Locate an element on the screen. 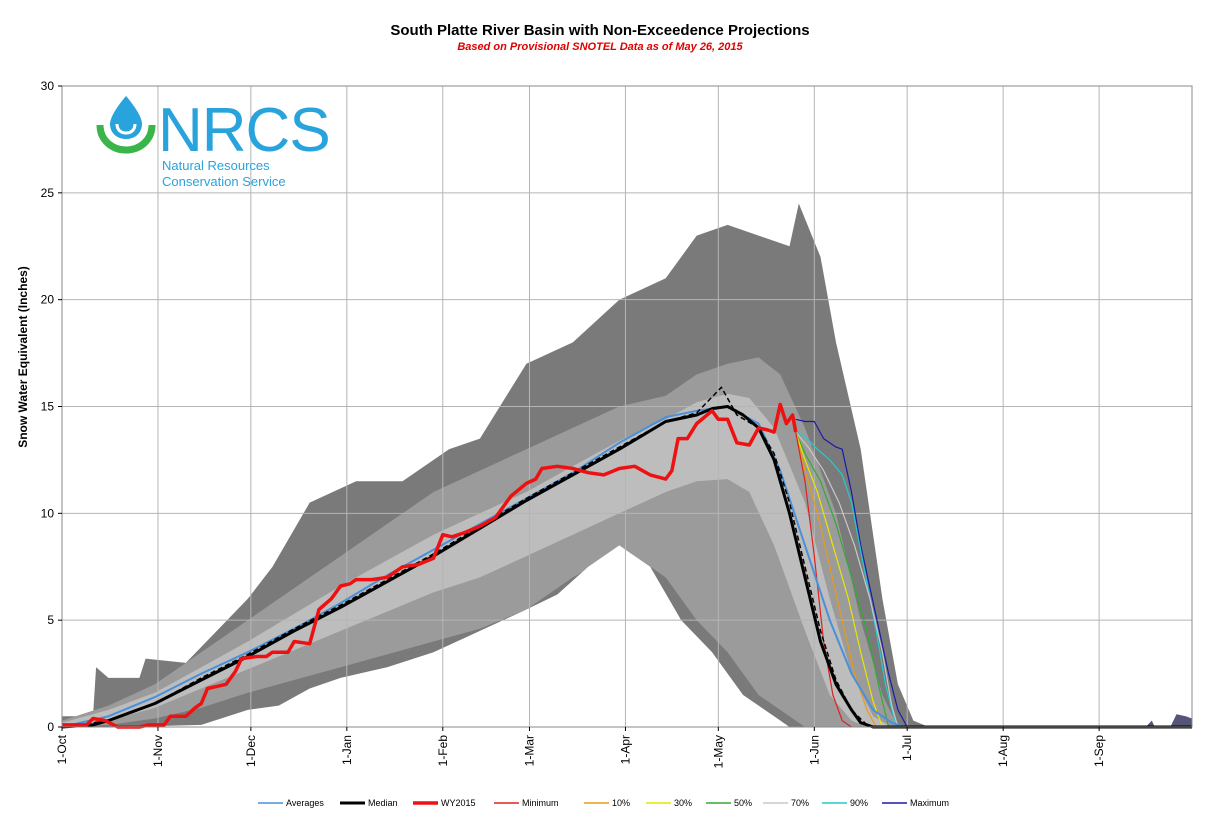  legend-label: Maximum is located at coordinates (929, 803).